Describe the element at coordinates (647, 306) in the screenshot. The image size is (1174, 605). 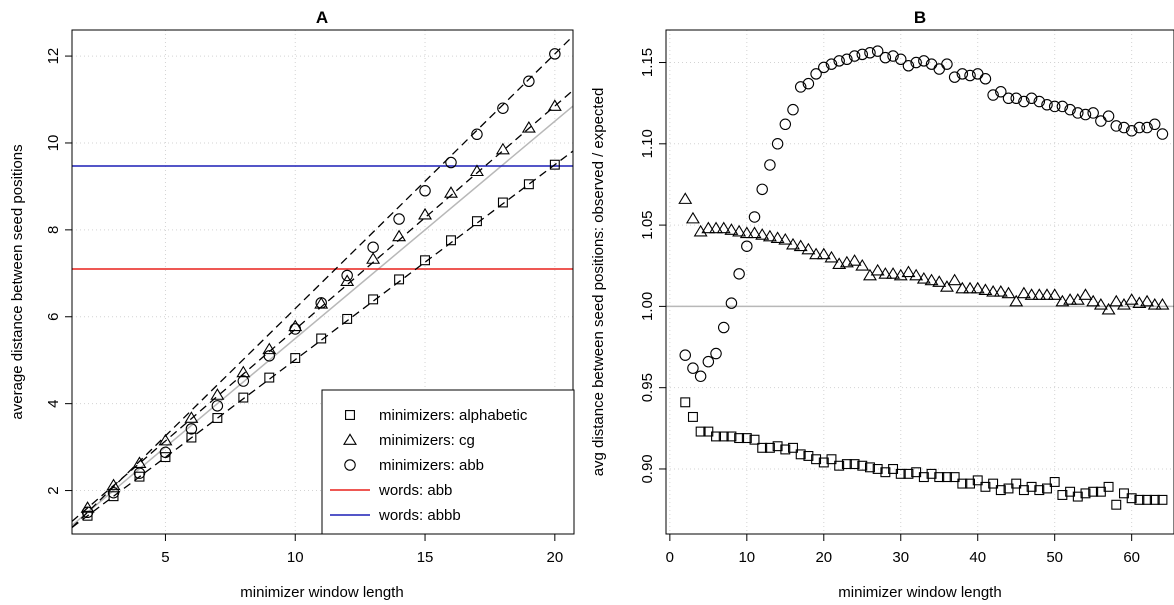
I see `y-tick-label: 1.00` at that location.